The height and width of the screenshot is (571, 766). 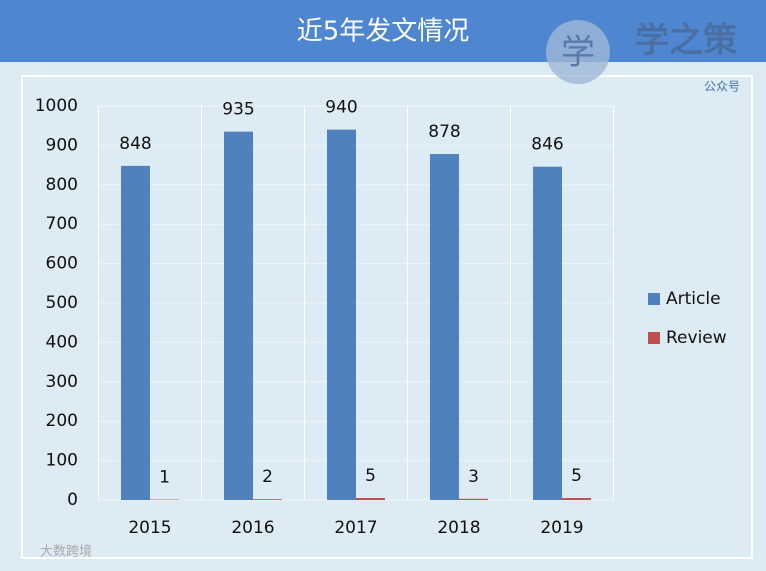 What do you see at coordinates (62, 421) in the screenshot?
I see `y-tick-label: 200` at bounding box center [62, 421].